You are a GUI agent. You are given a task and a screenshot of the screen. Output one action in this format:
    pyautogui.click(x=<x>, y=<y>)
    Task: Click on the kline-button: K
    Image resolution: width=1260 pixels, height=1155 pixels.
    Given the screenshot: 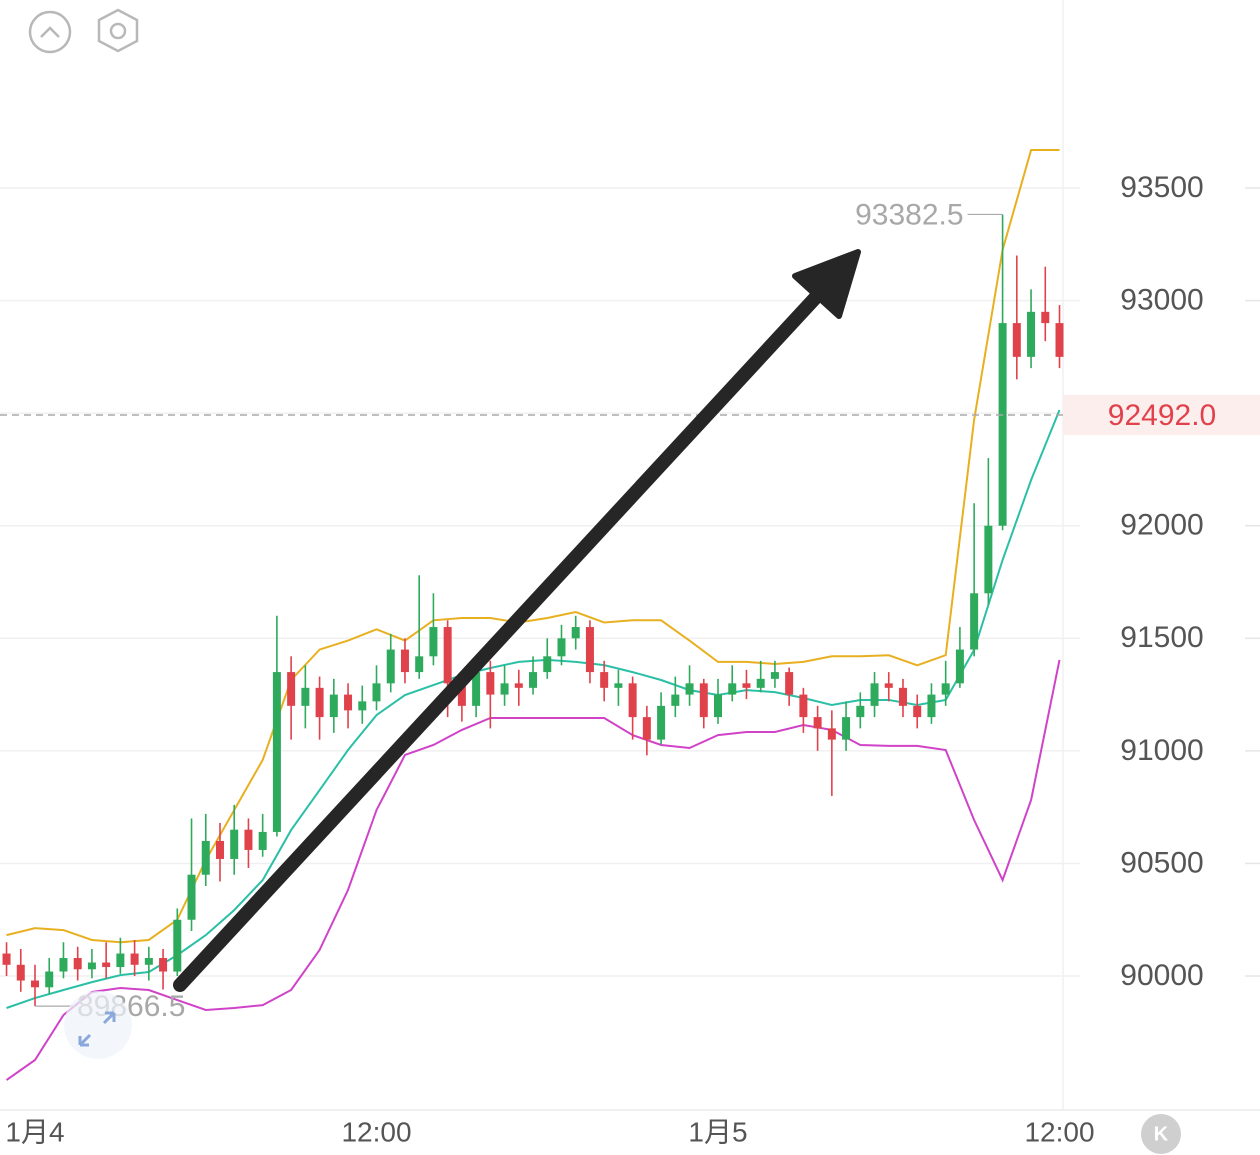 What is the action you would take?
    pyautogui.click(x=1161, y=1134)
    